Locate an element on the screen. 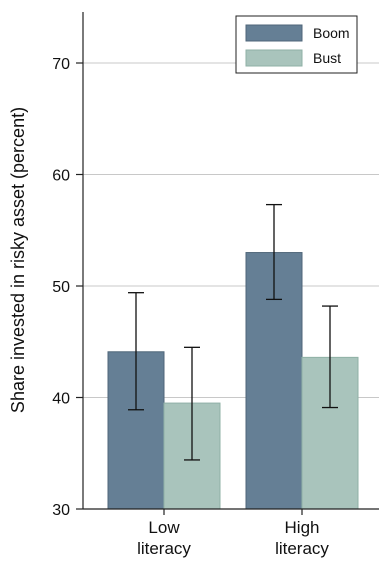 This screenshot has width=379, height=565. x-category-label-line1: Low is located at coordinates (164, 527).